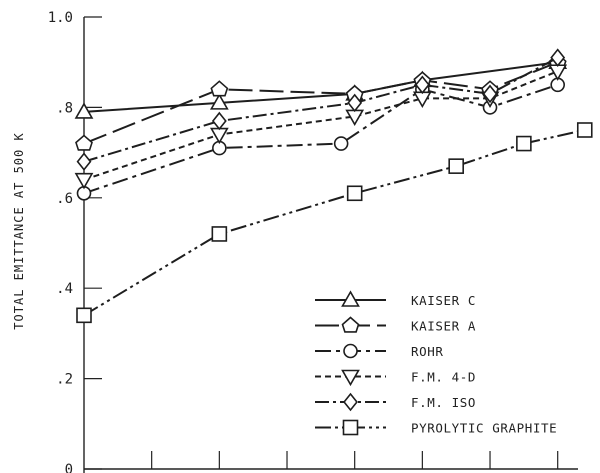 The image size is (600, 473). I want to click on legend-label: F.M. 4-D, so click(443, 377).